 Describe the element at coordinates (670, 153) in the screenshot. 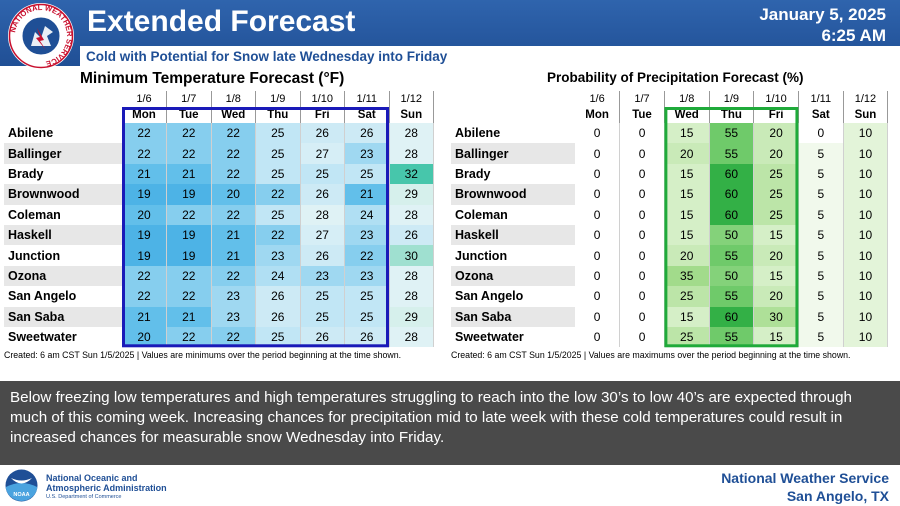

I see `table-row: Ballinger 0 0 20 55 20 5 10` at that location.